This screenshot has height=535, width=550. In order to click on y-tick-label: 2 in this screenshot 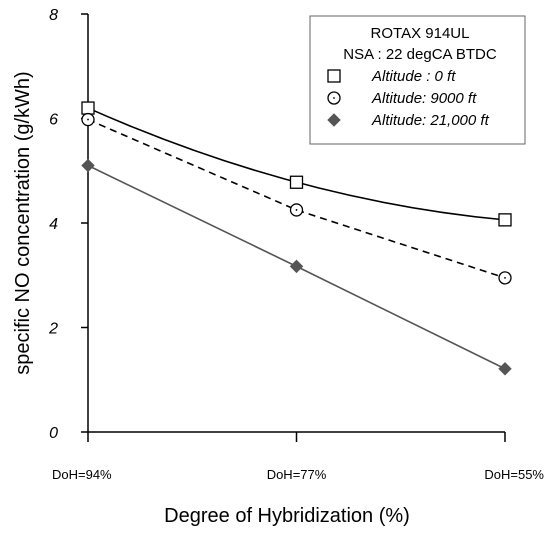, I will do `click(53, 329)`.